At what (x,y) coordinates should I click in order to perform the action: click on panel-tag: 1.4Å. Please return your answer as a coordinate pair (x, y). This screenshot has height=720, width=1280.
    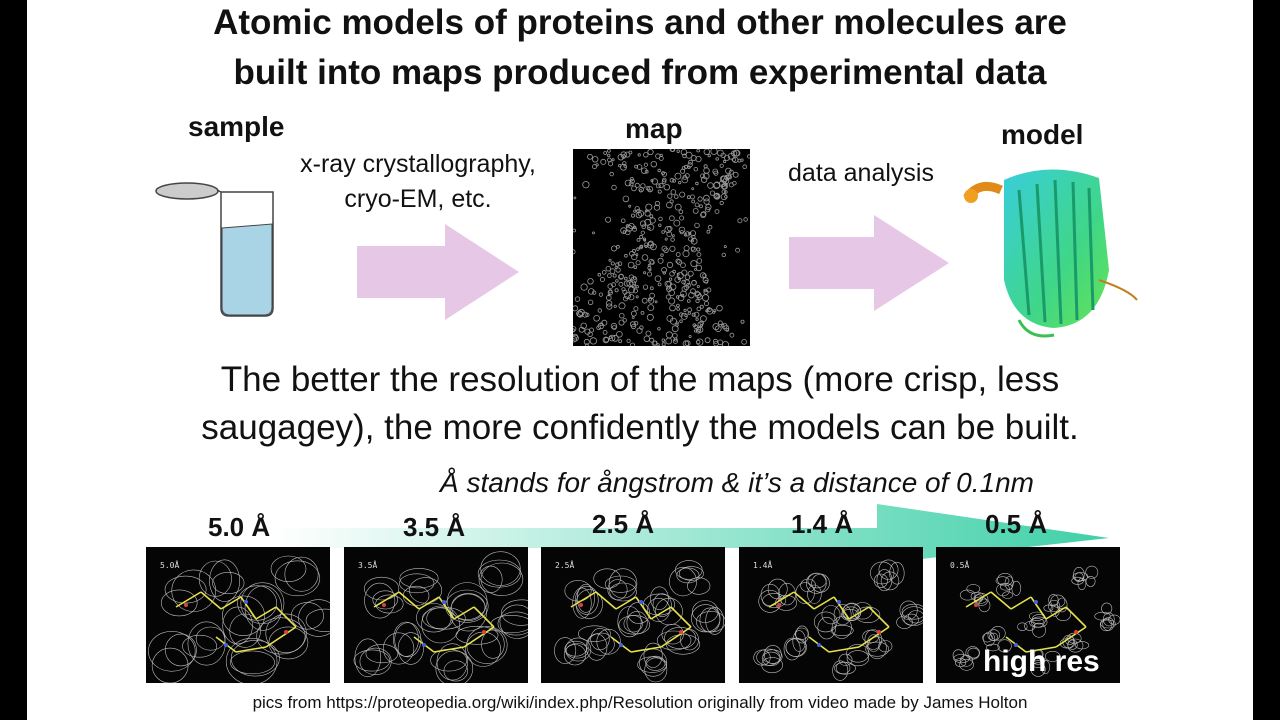
    Looking at the image, I should click on (763, 565).